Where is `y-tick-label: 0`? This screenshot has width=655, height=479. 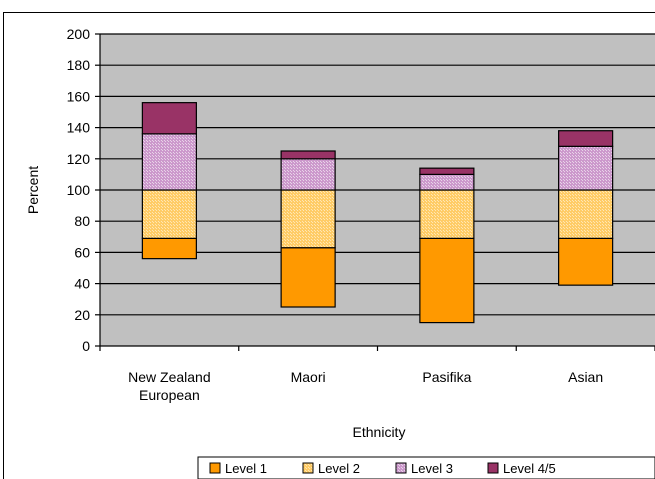 y-tick-label: 0 is located at coordinates (86, 346).